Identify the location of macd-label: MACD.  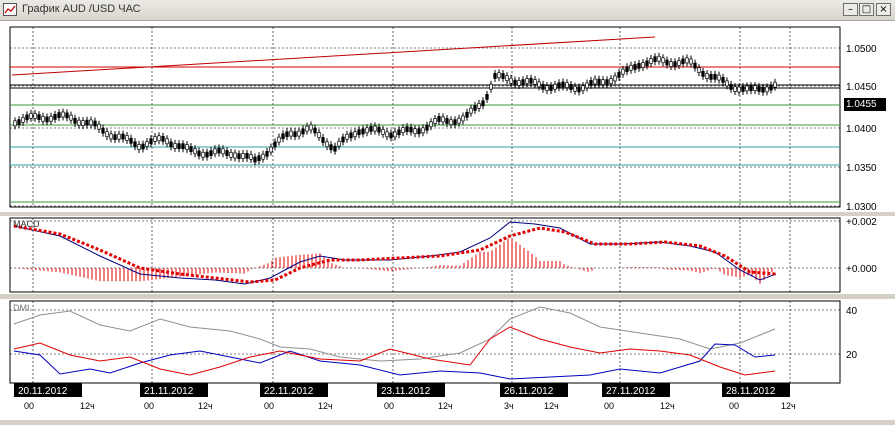
(26, 224).